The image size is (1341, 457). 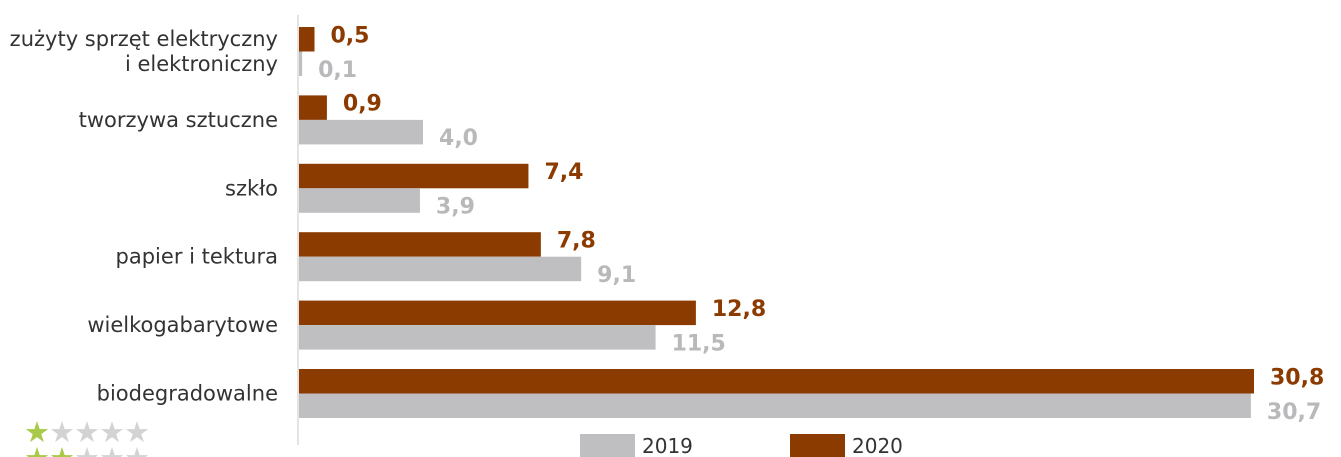 What do you see at coordinates (877, 445) in the screenshot?
I see `legend-label-2020: 2020` at bounding box center [877, 445].